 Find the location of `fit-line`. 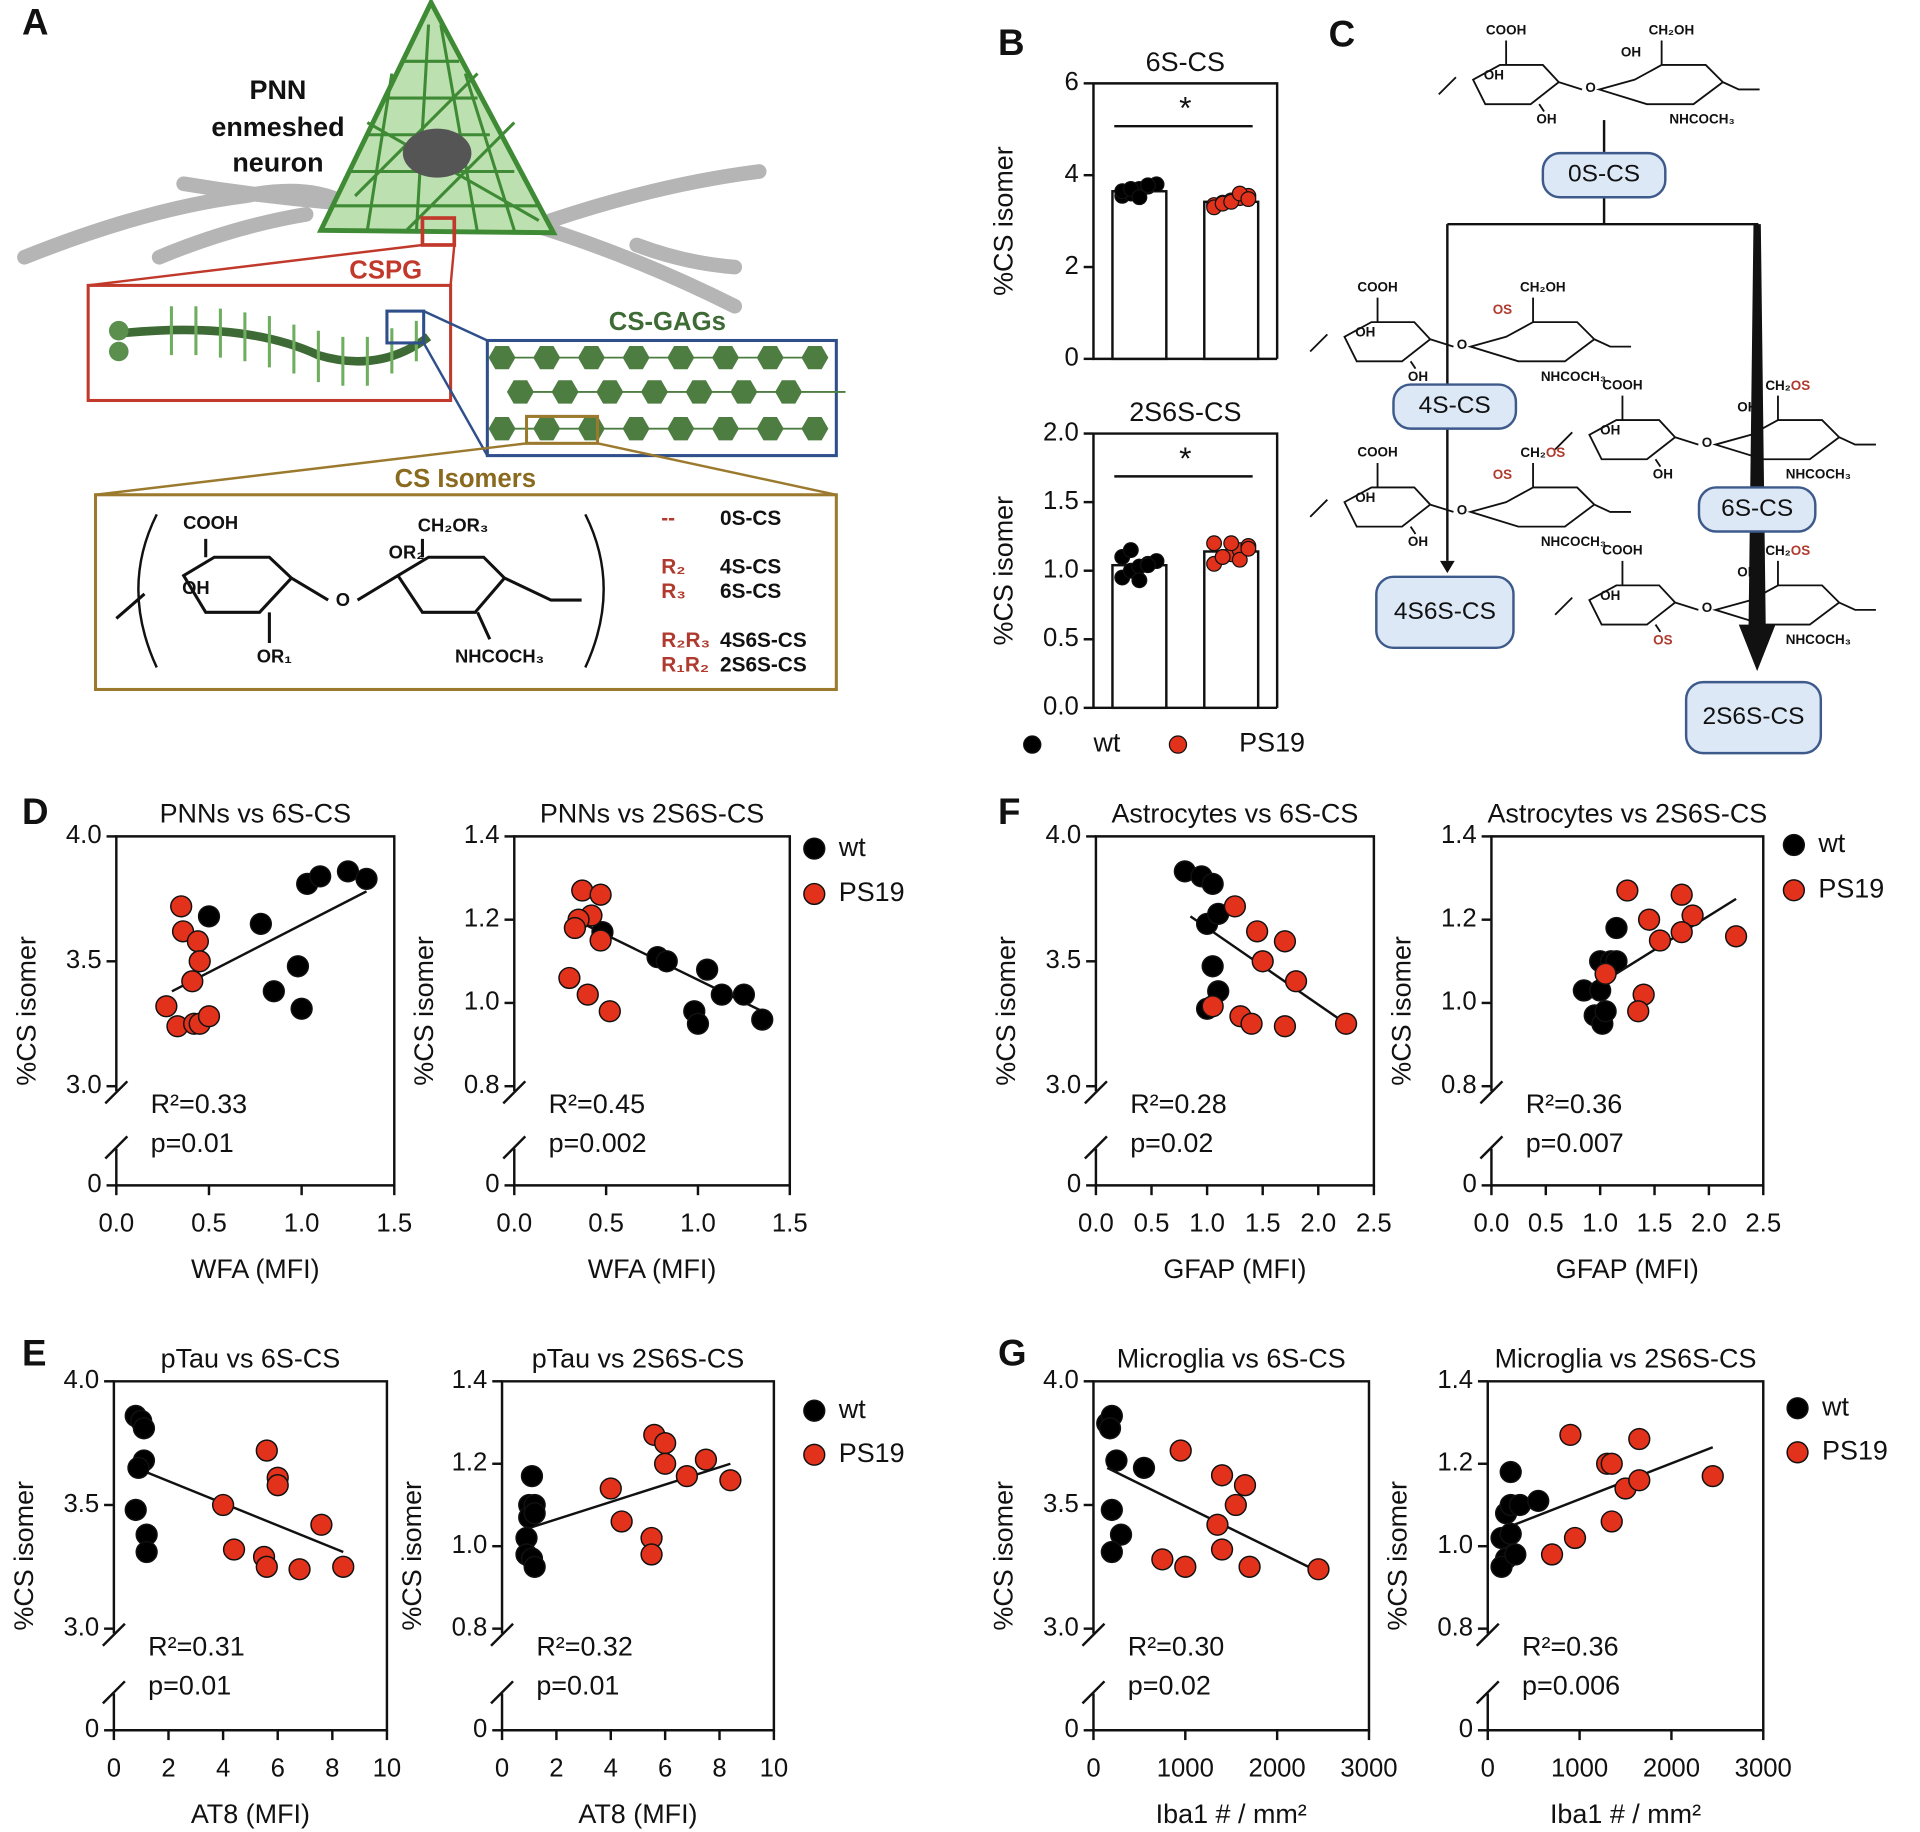

fit-line is located at coordinates (1607, 1488).